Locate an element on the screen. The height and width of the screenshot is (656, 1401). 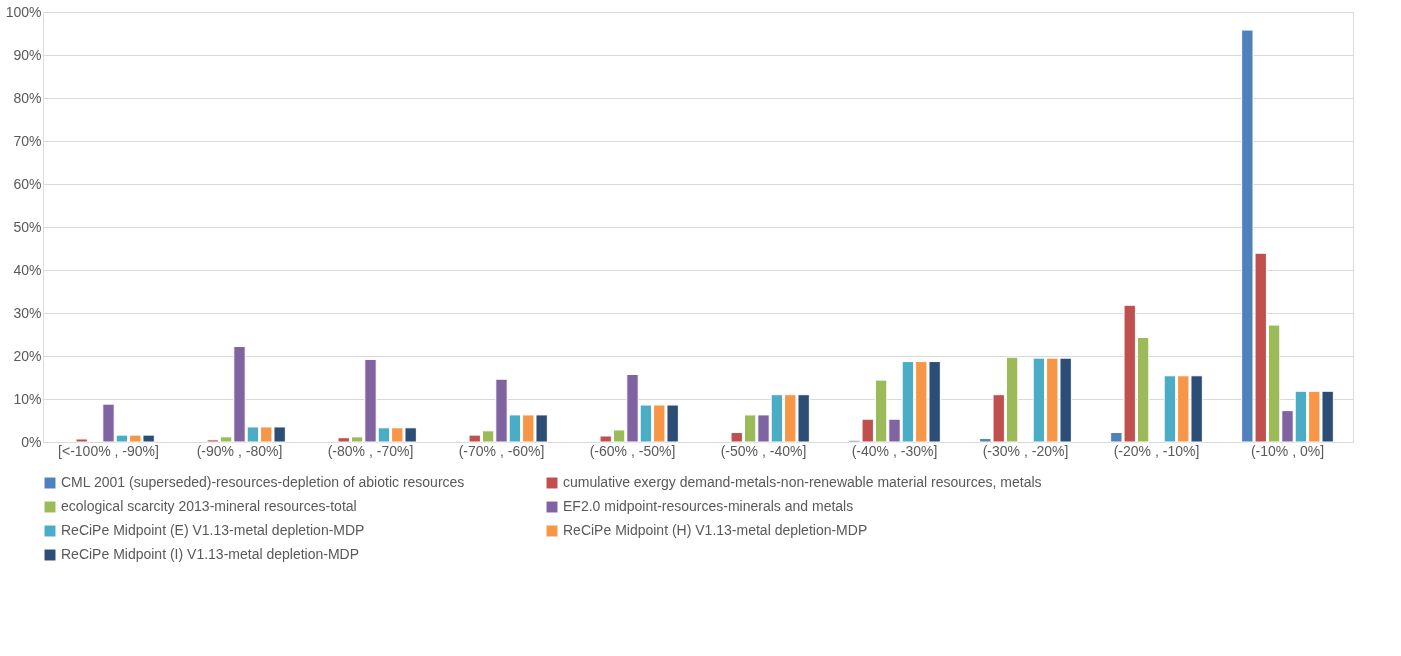
y-tick-label: 70% is located at coordinates (27, 140).